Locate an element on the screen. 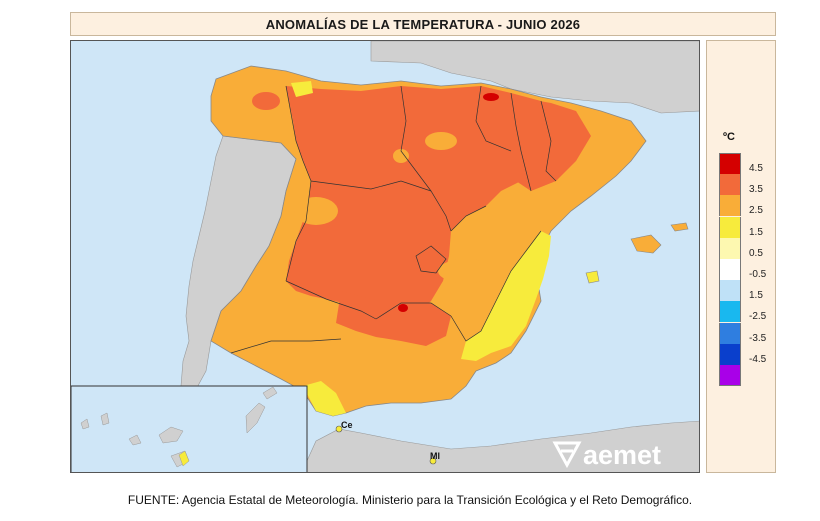 The width and height of the screenshot is (820, 521). menorca is located at coordinates (679, 227).